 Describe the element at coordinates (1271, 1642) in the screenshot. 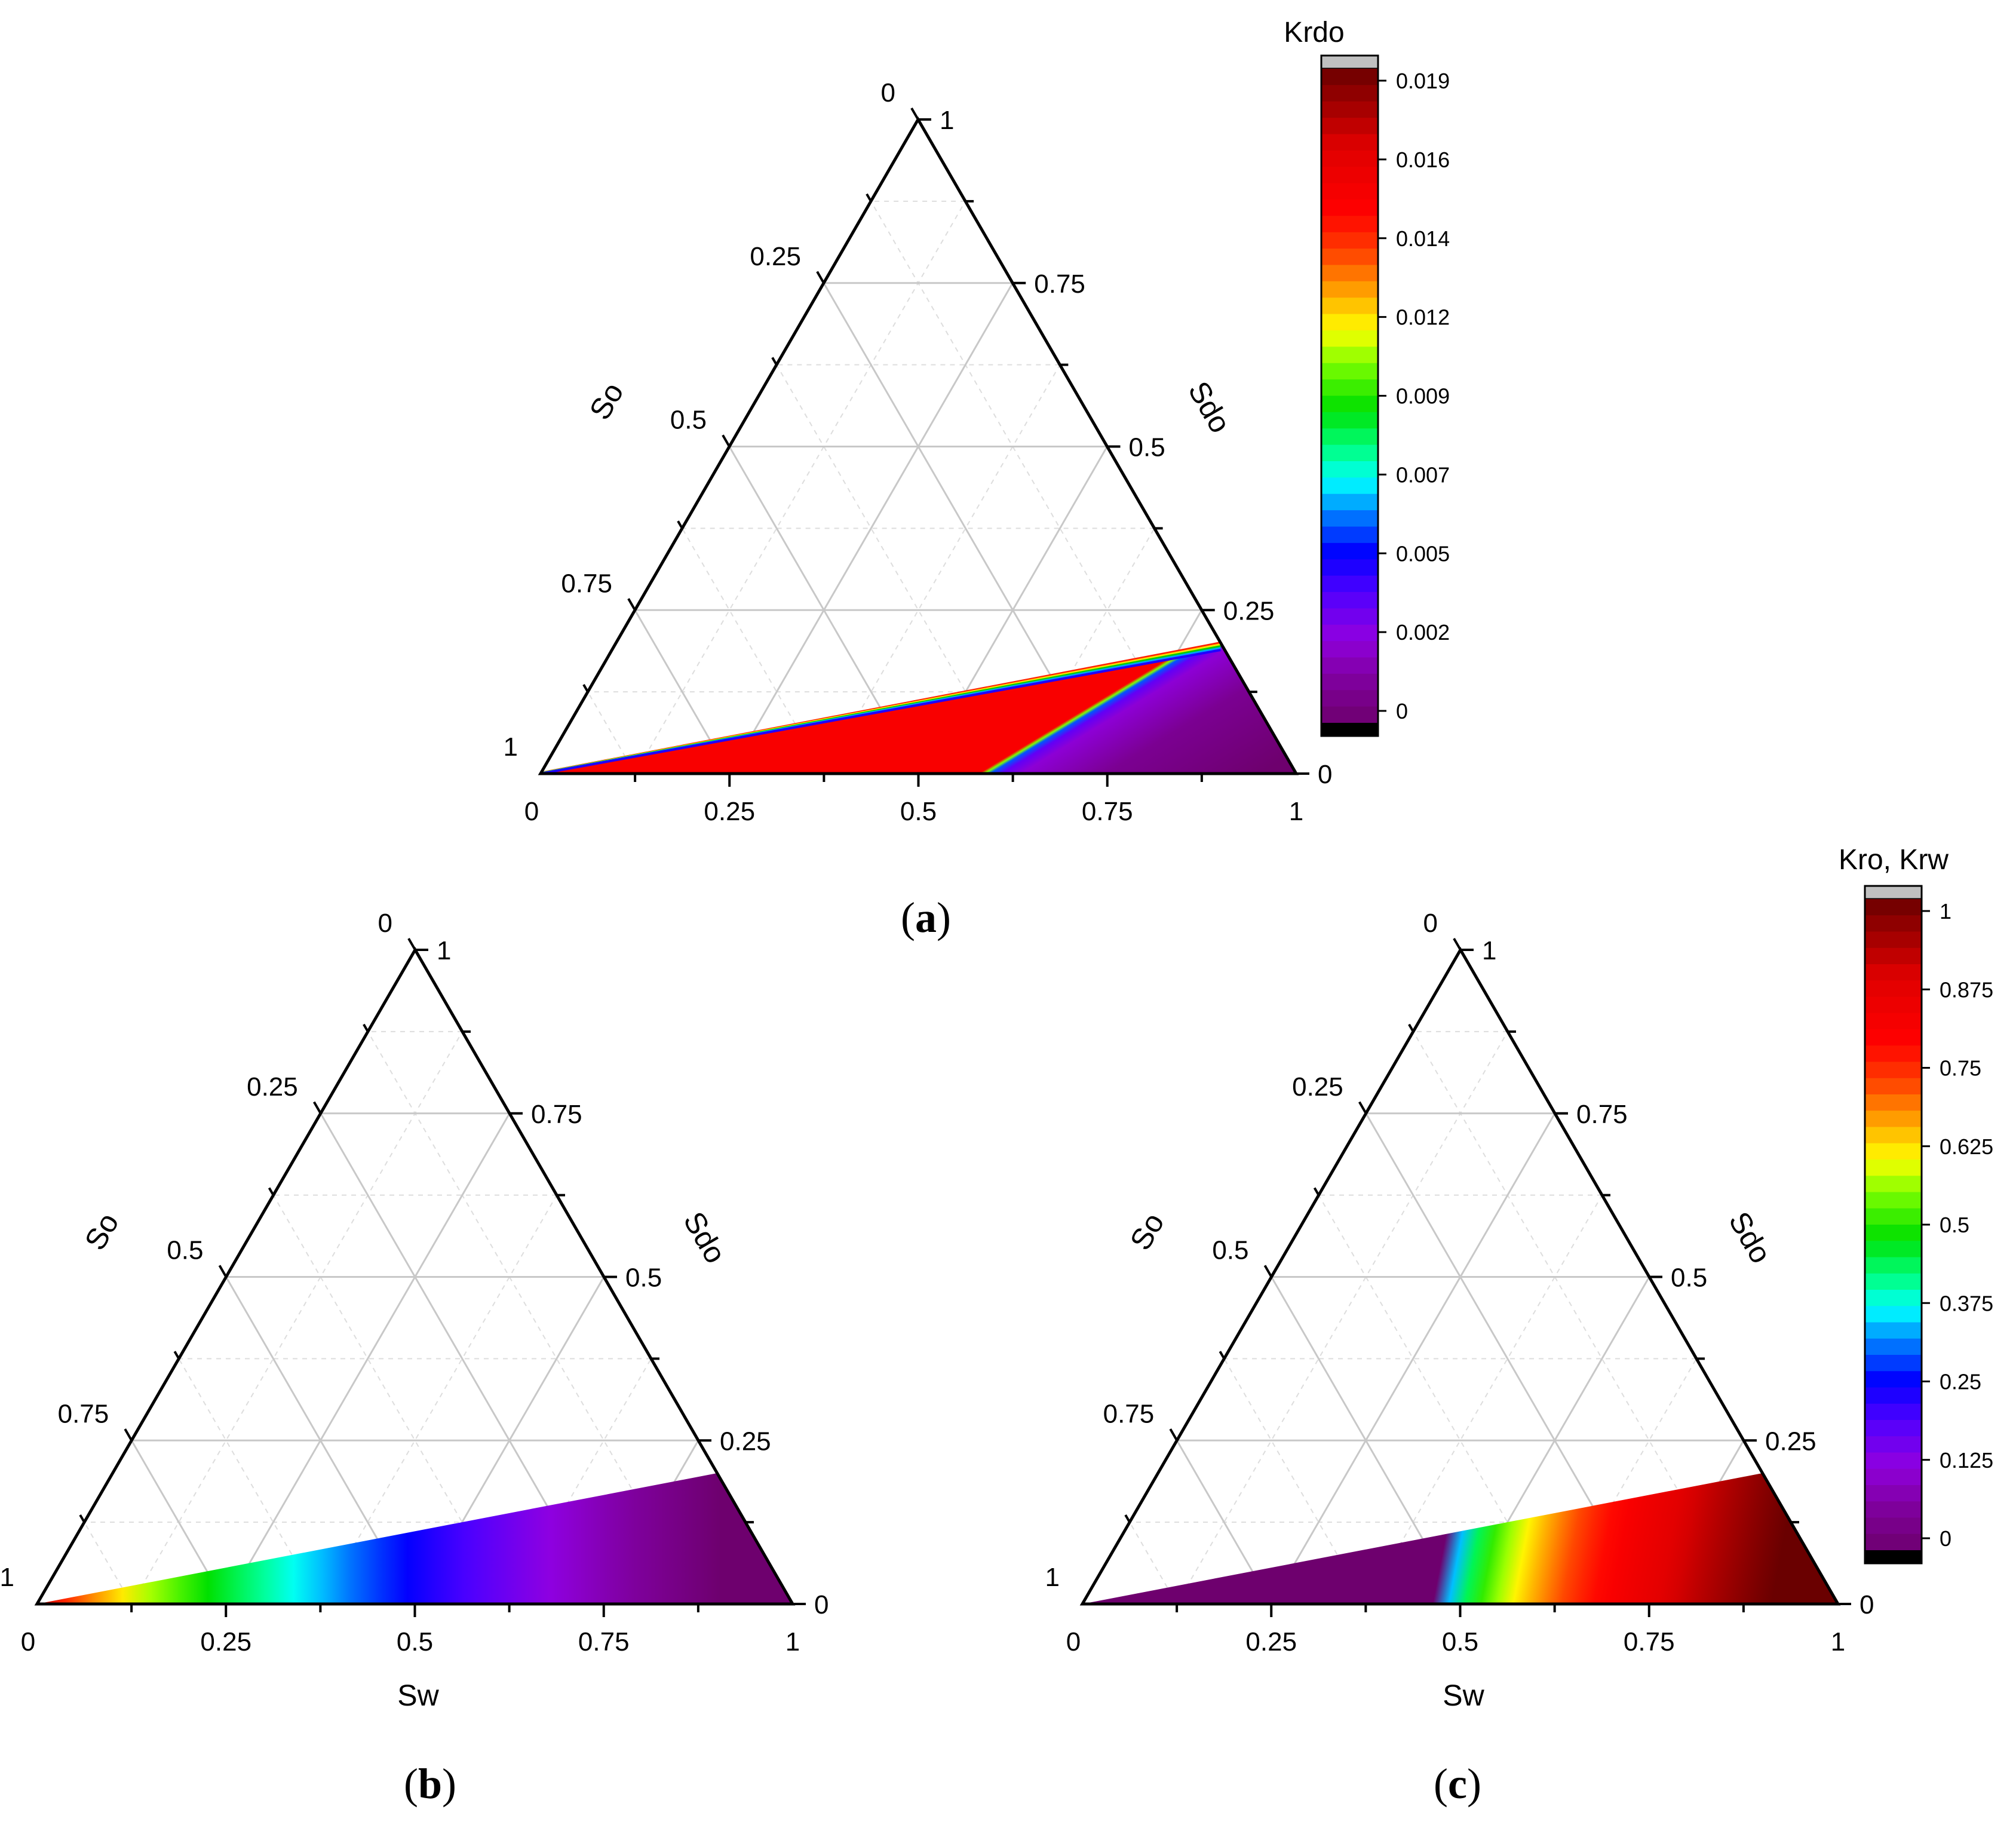

I see `tick-label-bottom: 0.25` at that location.